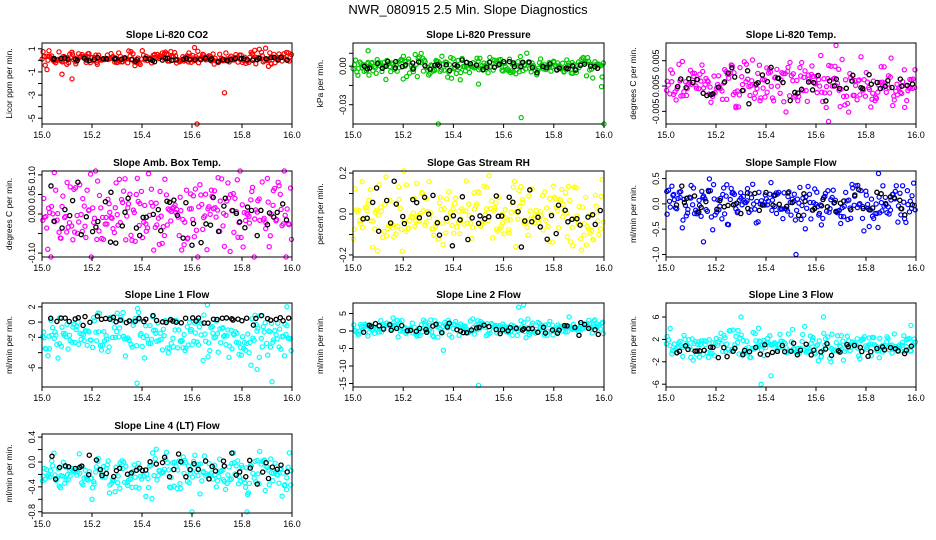 The image size is (936, 540). Describe the element at coordinates (167, 214) in the screenshot. I see `data-points` at that location.